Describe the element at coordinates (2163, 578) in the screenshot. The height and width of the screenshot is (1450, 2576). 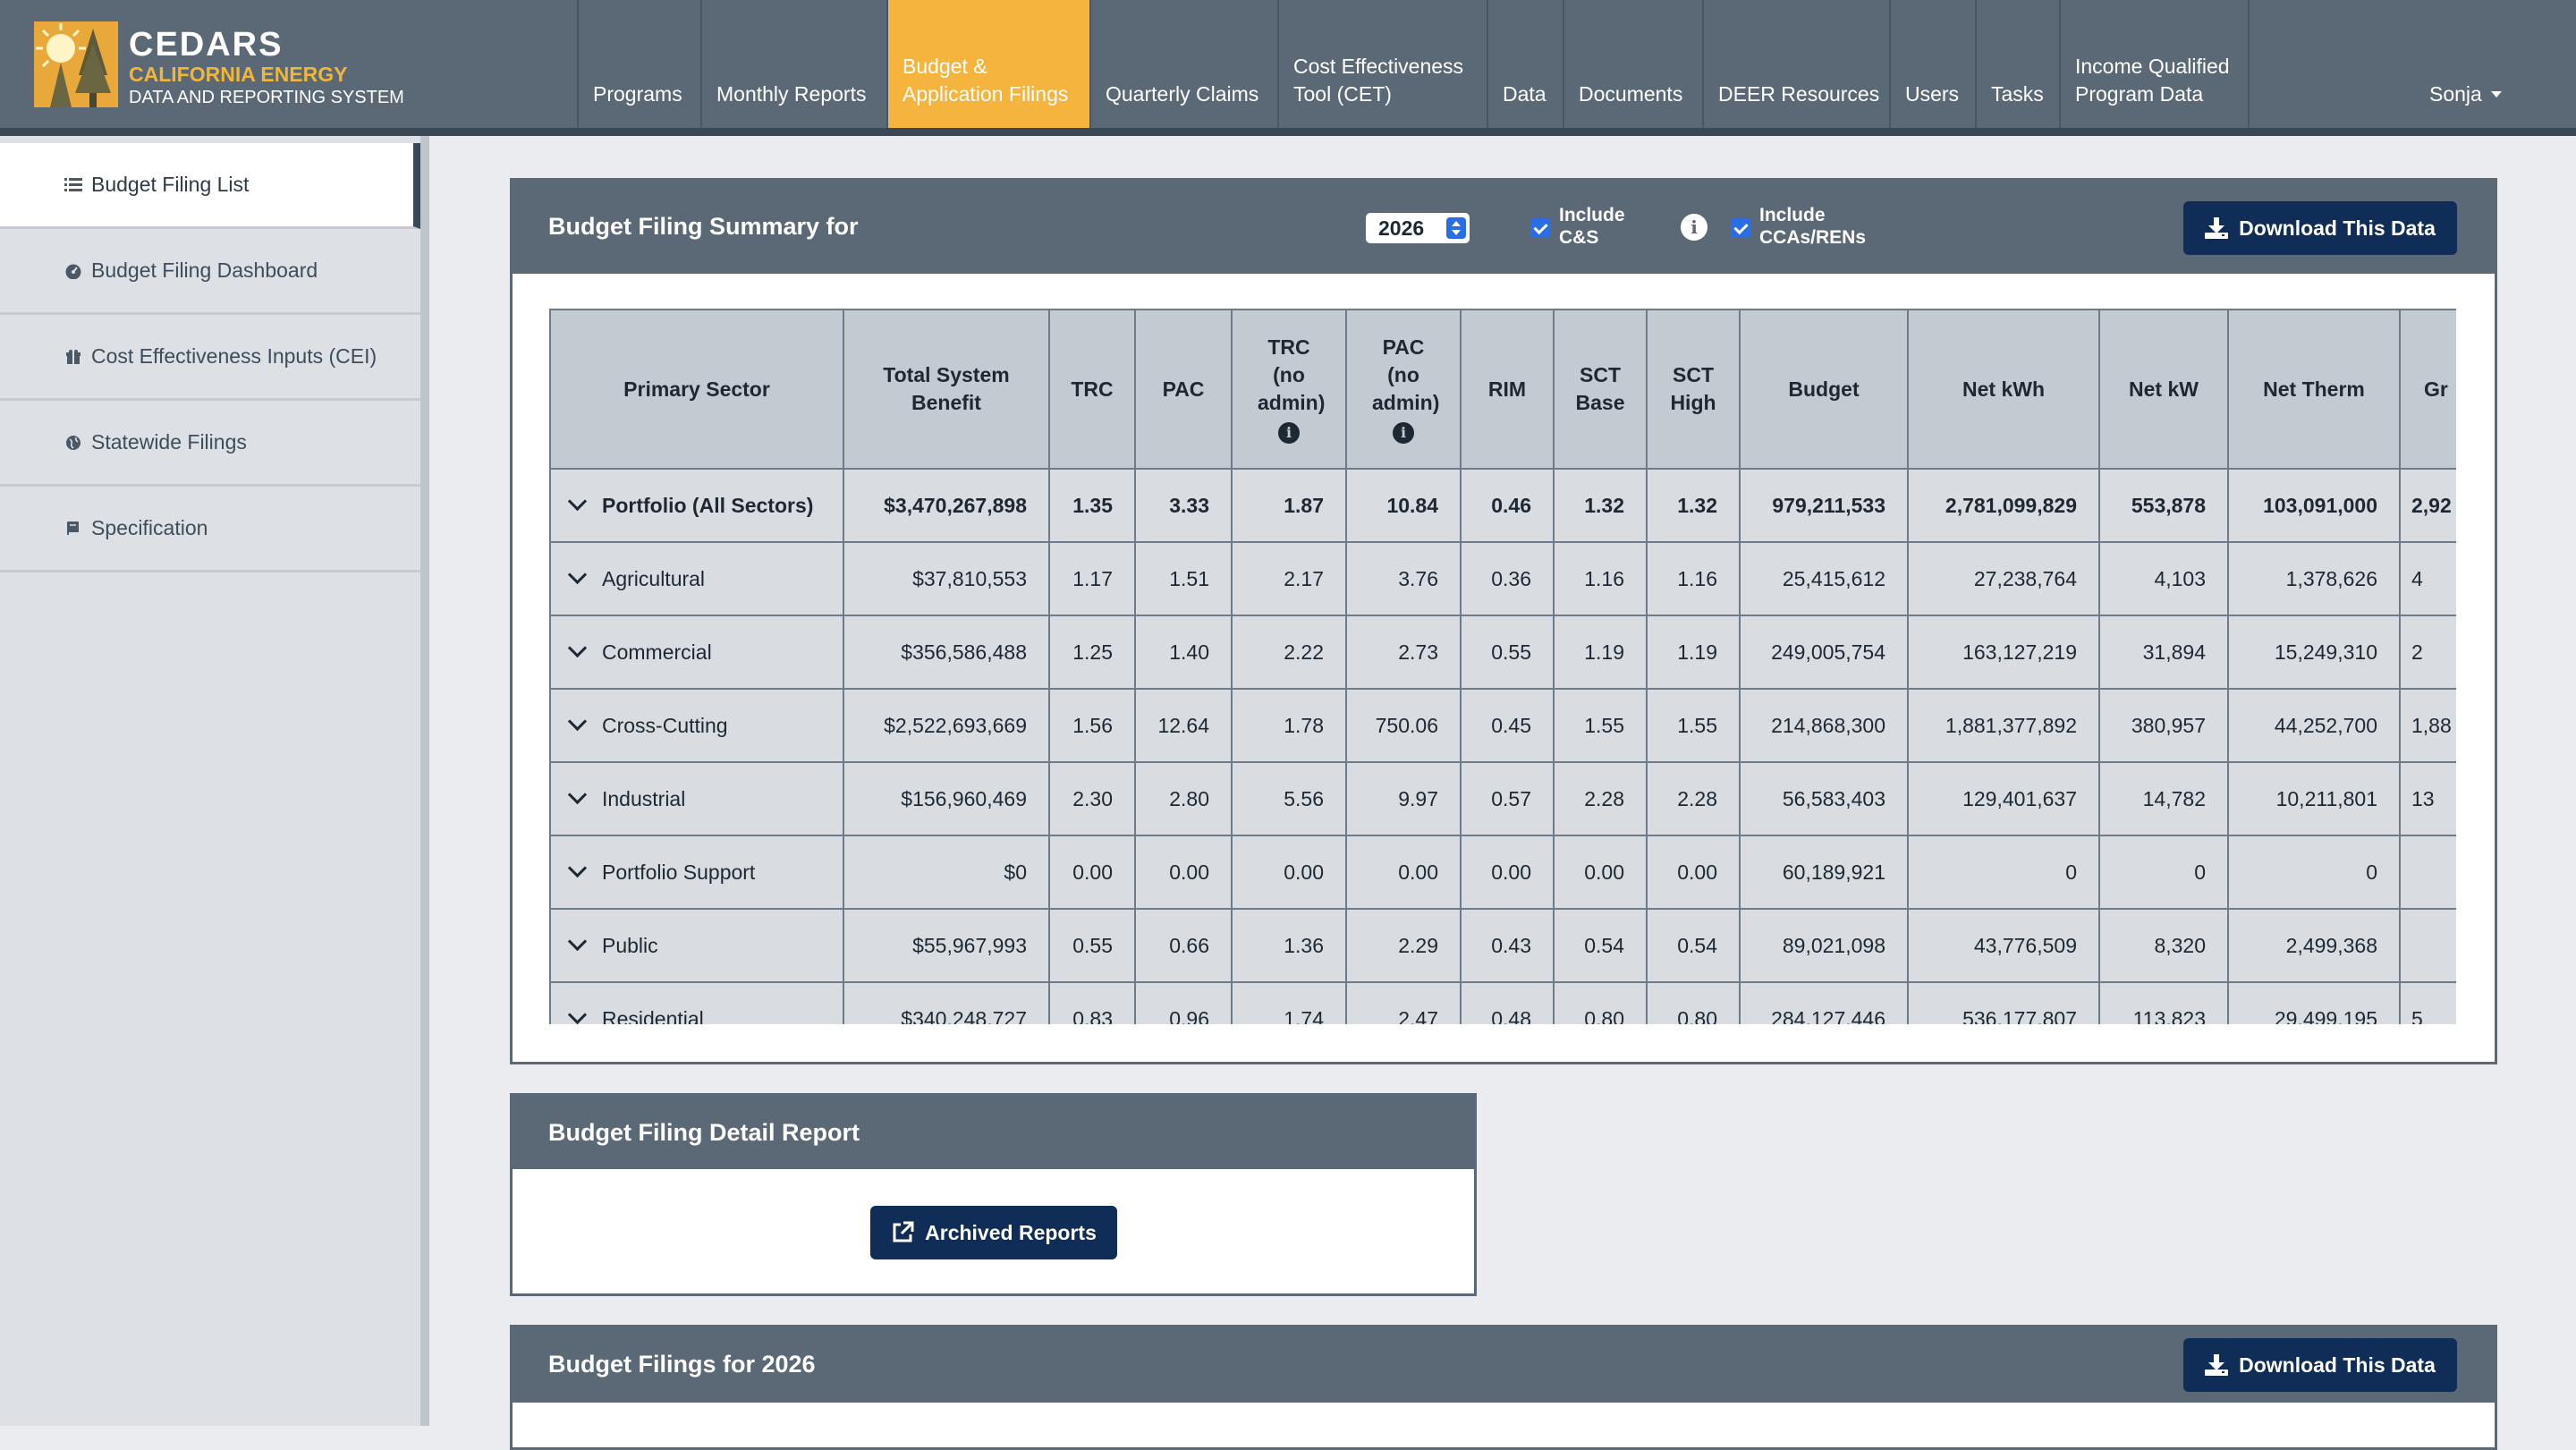
I see `cell-kw: 4,103` at that location.